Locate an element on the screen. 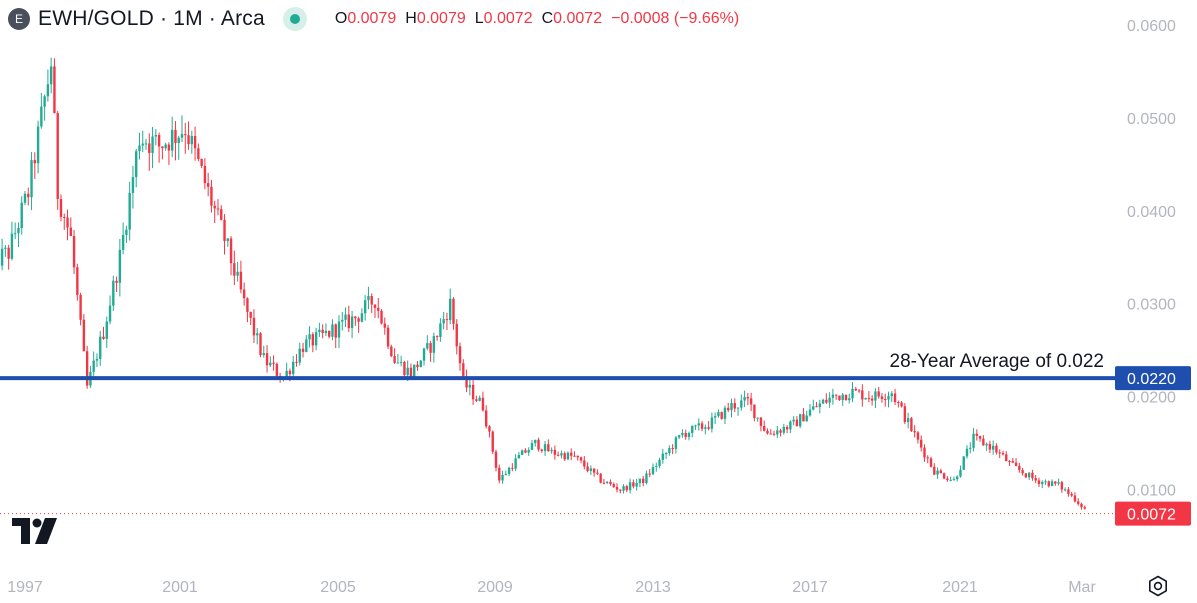 The width and height of the screenshot is (1197, 603). x-tick-label: Mar is located at coordinates (1082, 587).